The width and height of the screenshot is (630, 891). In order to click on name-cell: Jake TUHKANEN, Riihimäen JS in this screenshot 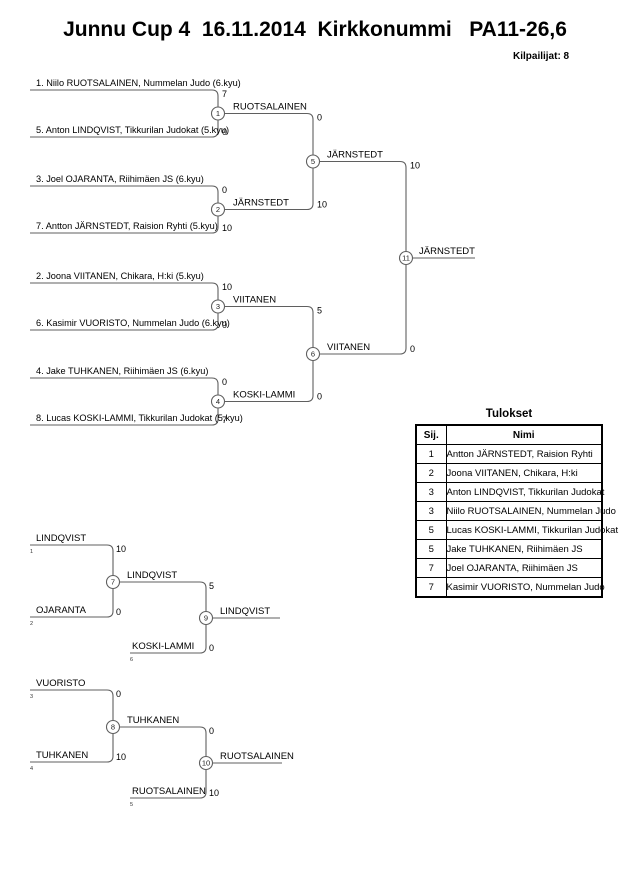, I will do `click(524, 549)`.